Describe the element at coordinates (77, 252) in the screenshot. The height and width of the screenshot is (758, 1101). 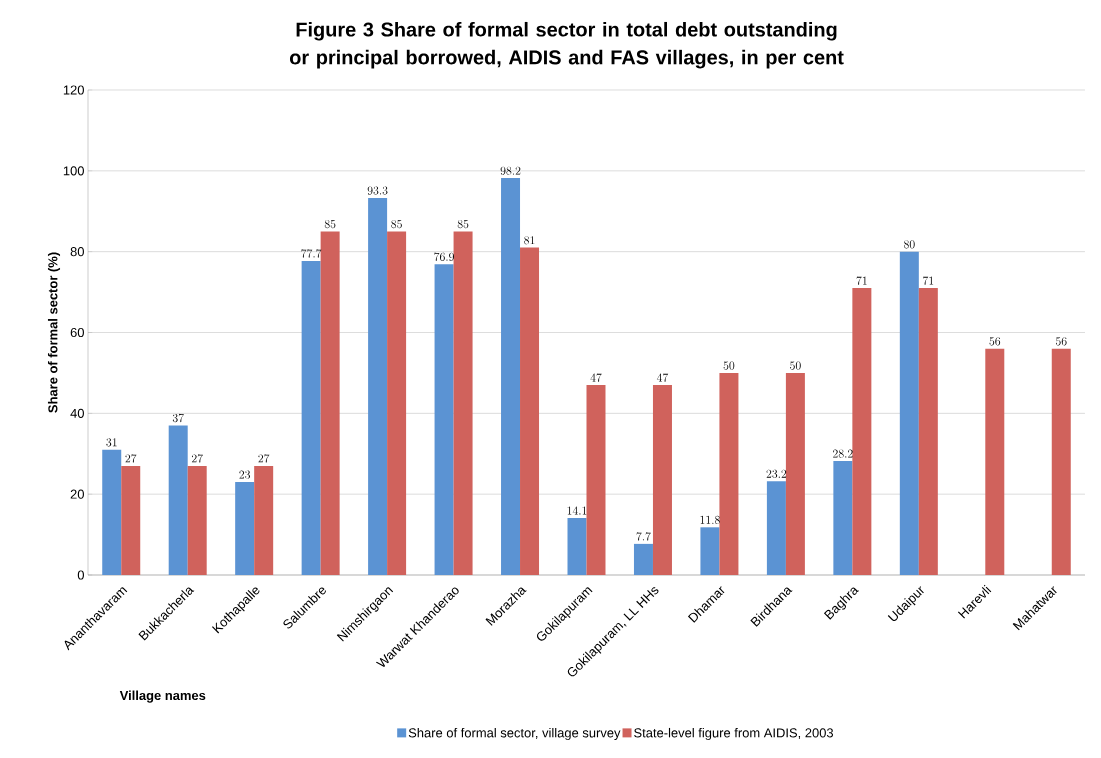
I see `y-tick-label: 80` at that location.